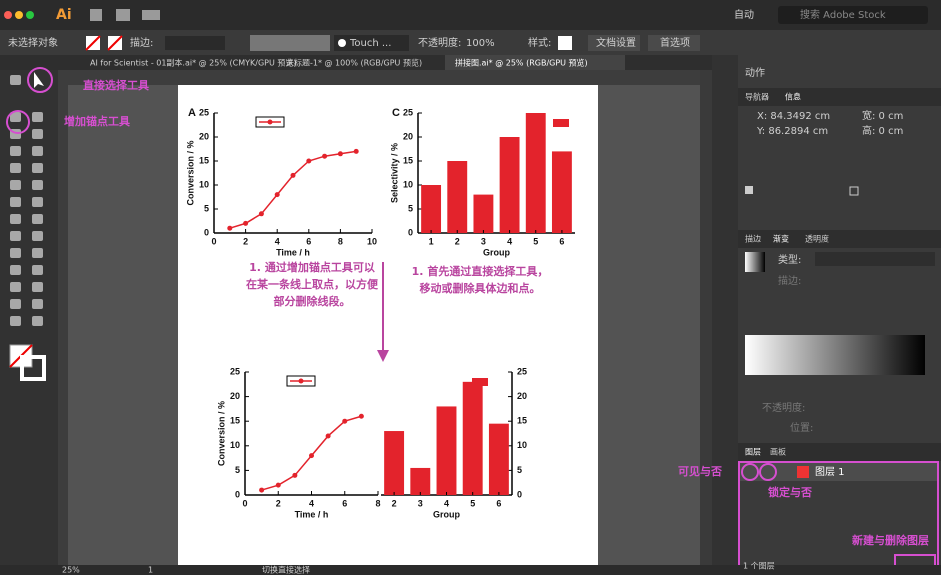 The height and width of the screenshot is (575, 941). Describe the element at coordinates (843, 14) in the screenshot. I see `search-placeholder: 搜索 Adobe Stock` at that location.